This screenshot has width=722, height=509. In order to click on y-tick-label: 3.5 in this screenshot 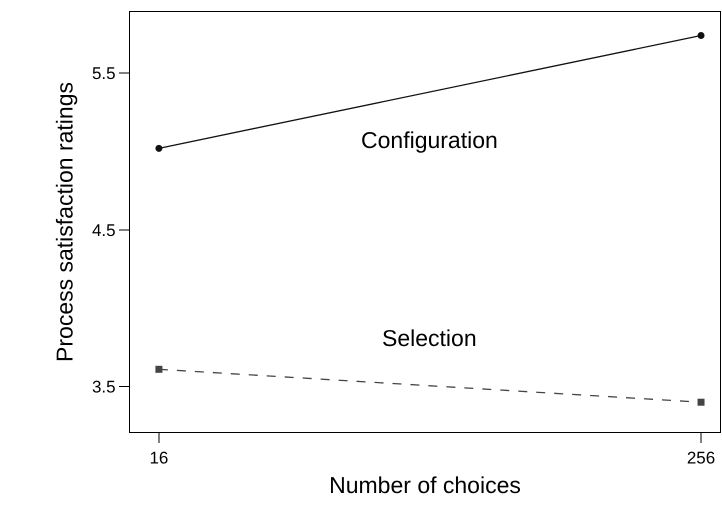, I will do `click(104, 387)`.